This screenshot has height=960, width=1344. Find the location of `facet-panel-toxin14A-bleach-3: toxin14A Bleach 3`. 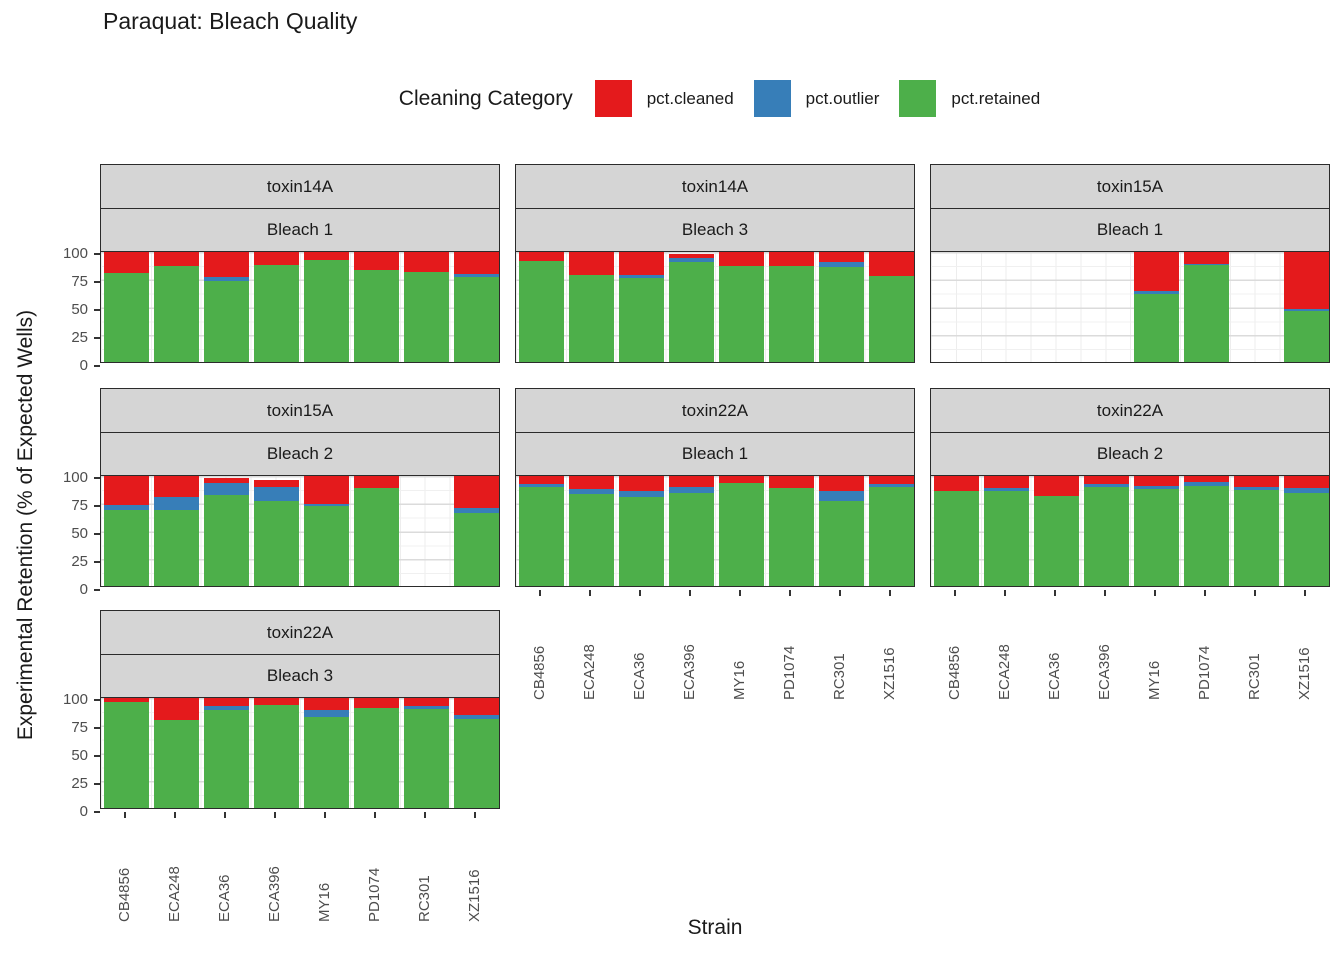

facet-panel-toxin14A-bleach-3: toxin14A Bleach 3 is located at coordinates (715, 263).